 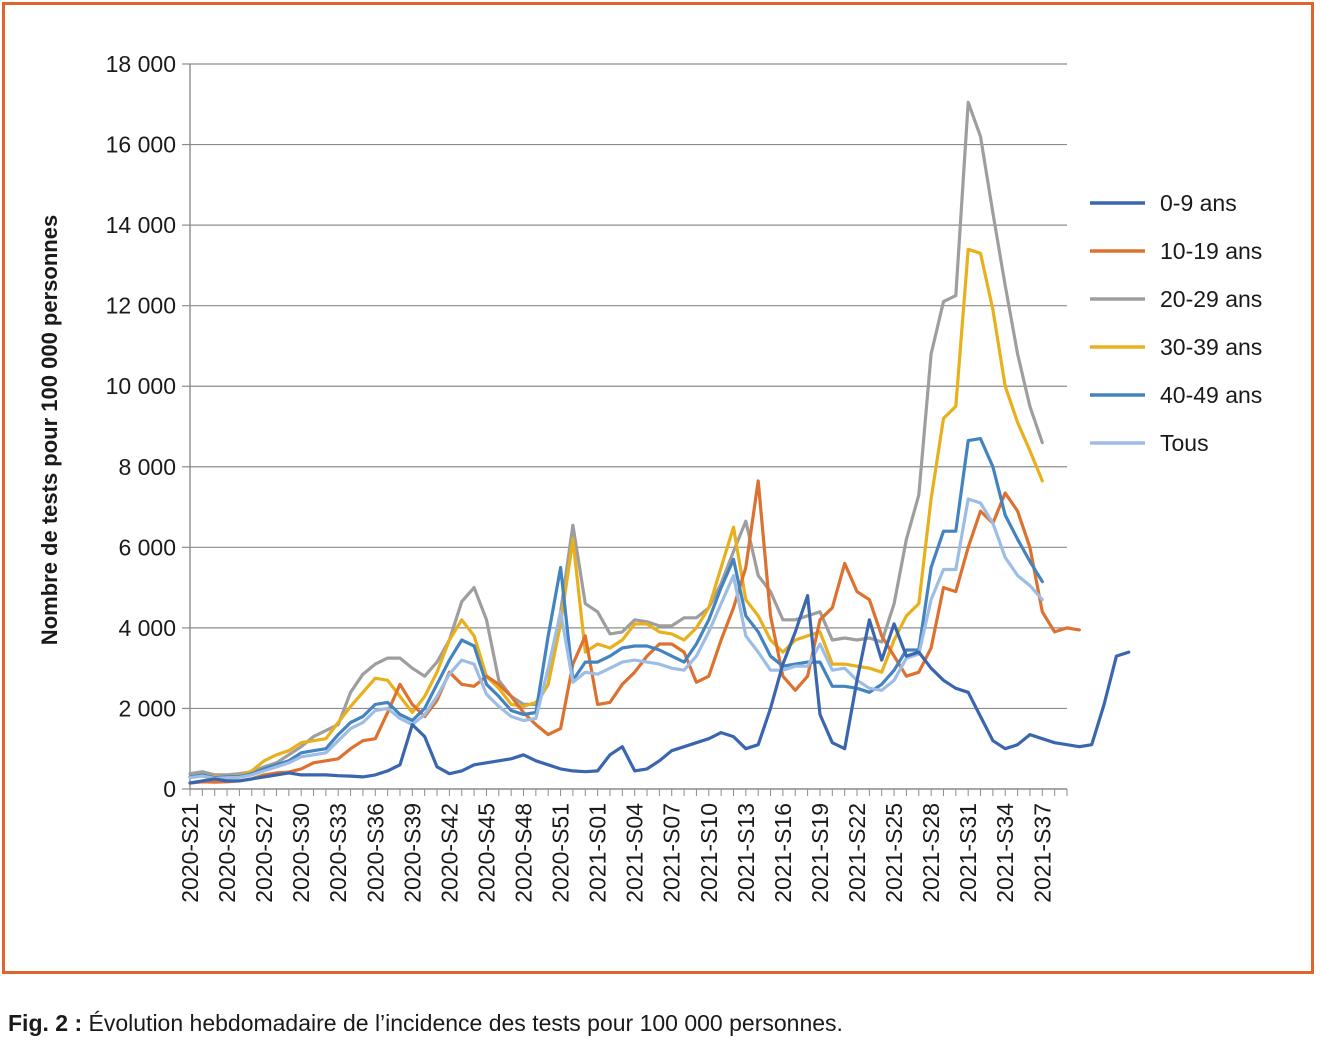 What do you see at coordinates (709, 853) in the screenshot?
I see `x-tick-label: 2021-S10` at bounding box center [709, 853].